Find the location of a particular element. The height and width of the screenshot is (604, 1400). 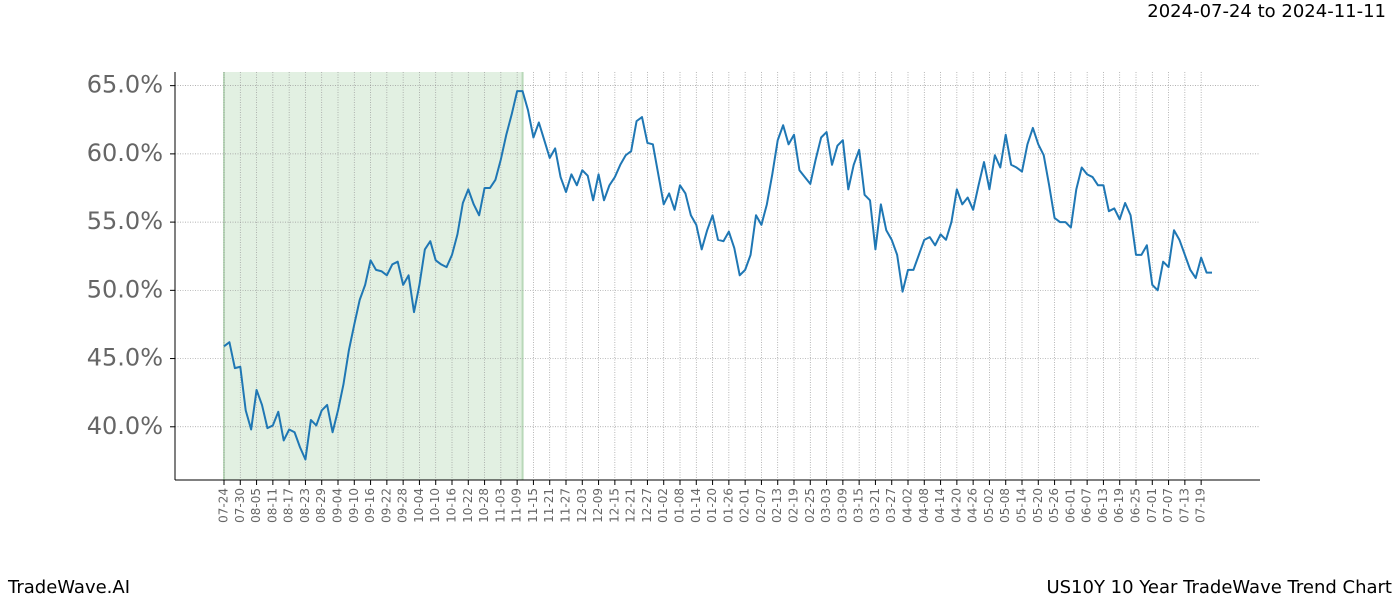

x-tick-label: 05-20 is located at coordinates (1038, 505).